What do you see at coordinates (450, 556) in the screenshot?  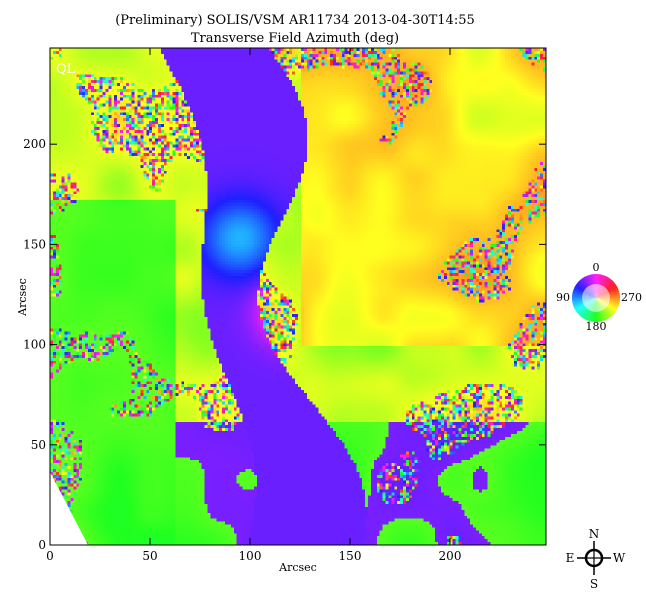 I see `x-tick-label: 200` at bounding box center [450, 556].